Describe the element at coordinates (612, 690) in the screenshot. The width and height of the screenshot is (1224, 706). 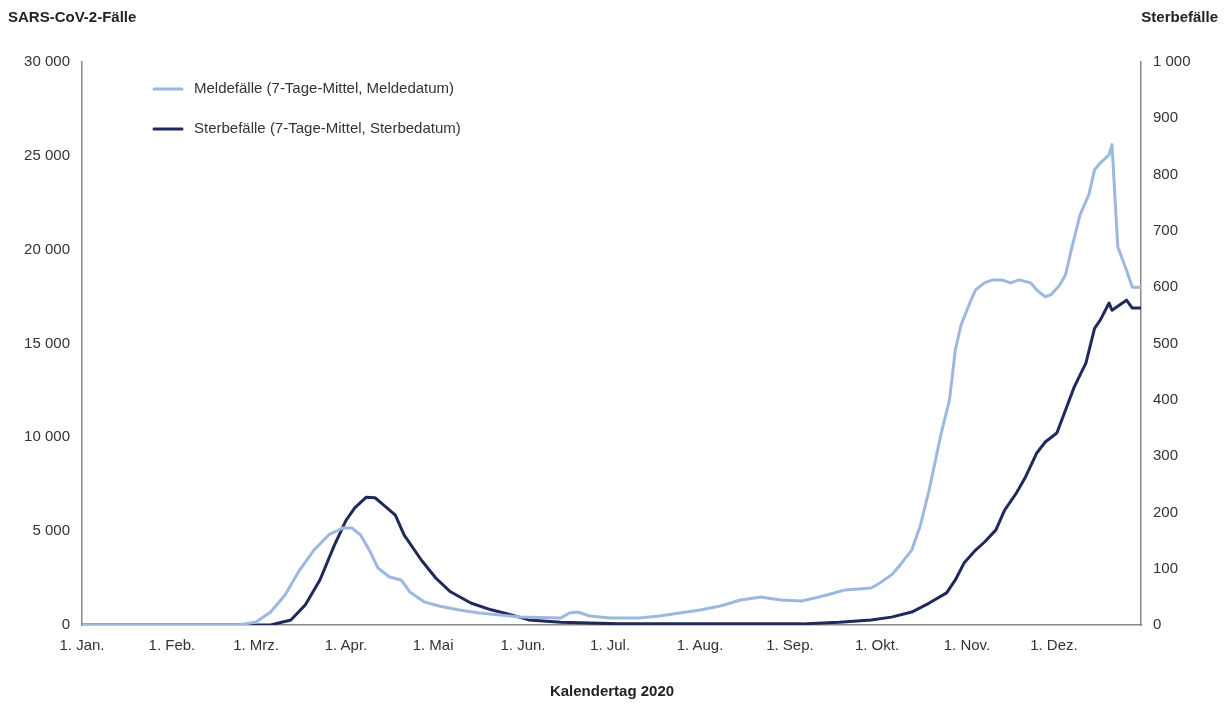
I see `x-axis-title: Kalendertag 2020` at that location.